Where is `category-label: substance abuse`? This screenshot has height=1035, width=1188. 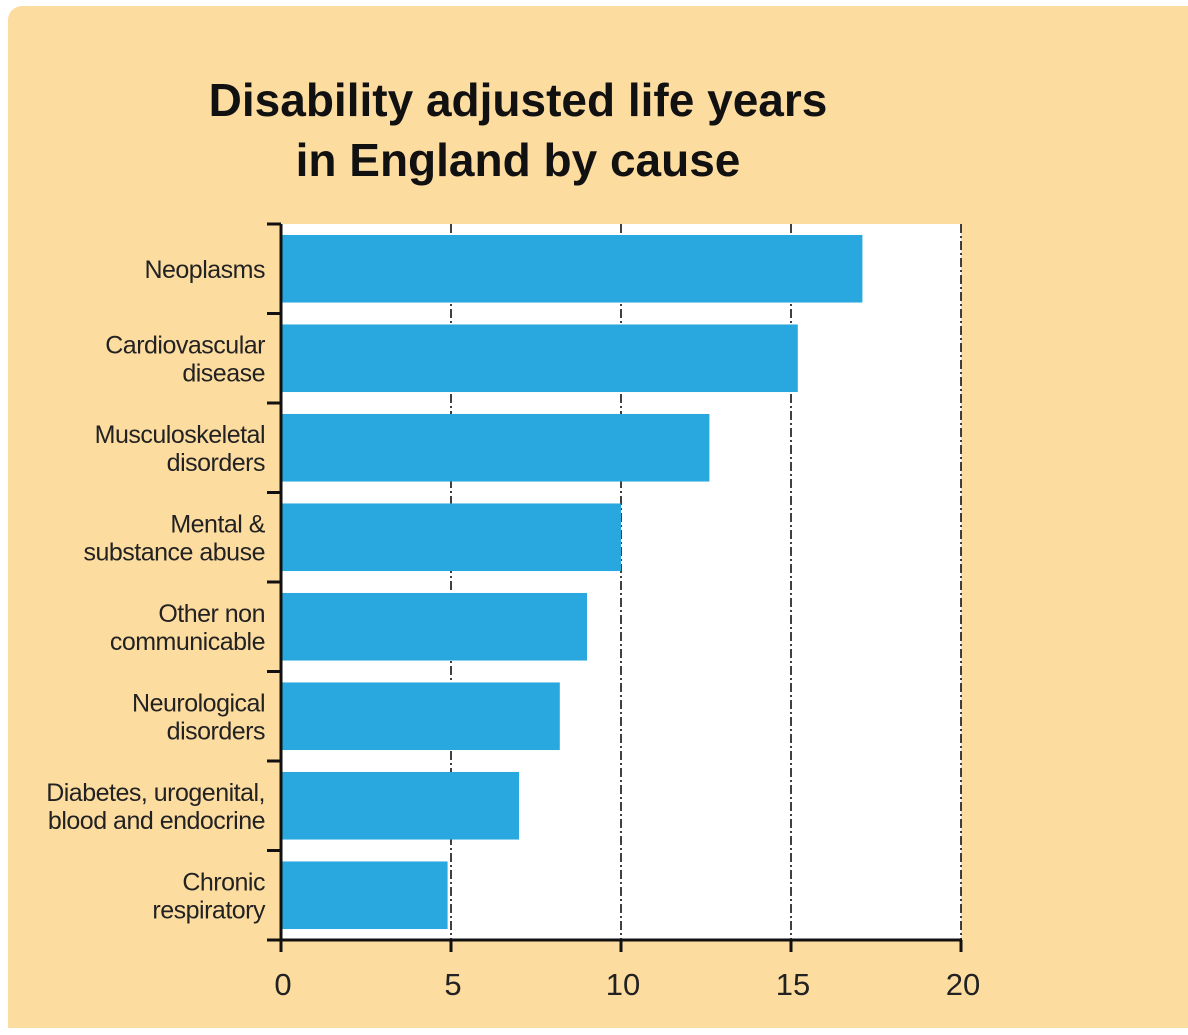 category-label: substance abuse is located at coordinates (174, 552).